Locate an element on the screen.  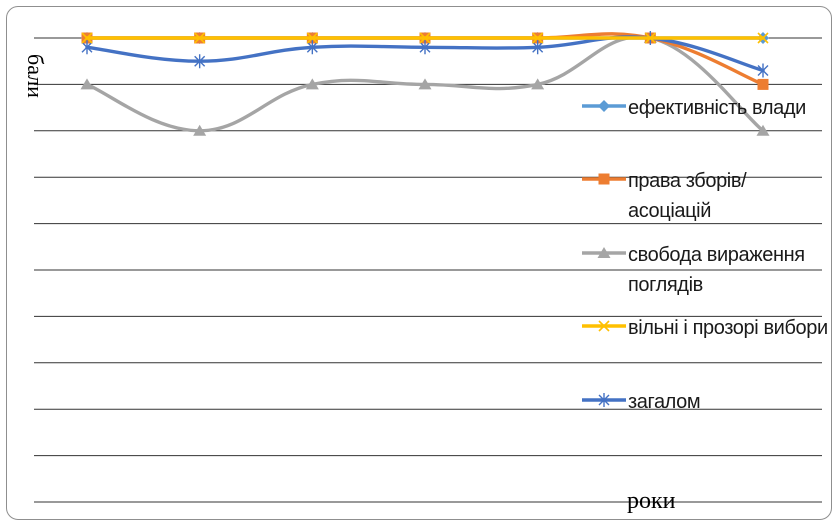
legend-marker-diamond is located at coordinates (604, 107).